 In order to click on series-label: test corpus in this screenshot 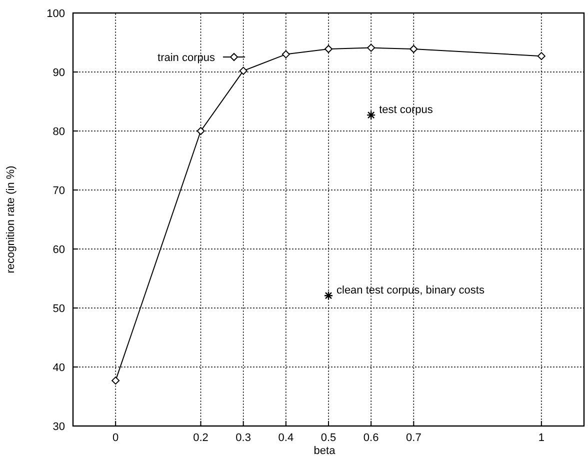, I will do `click(406, 110)`.